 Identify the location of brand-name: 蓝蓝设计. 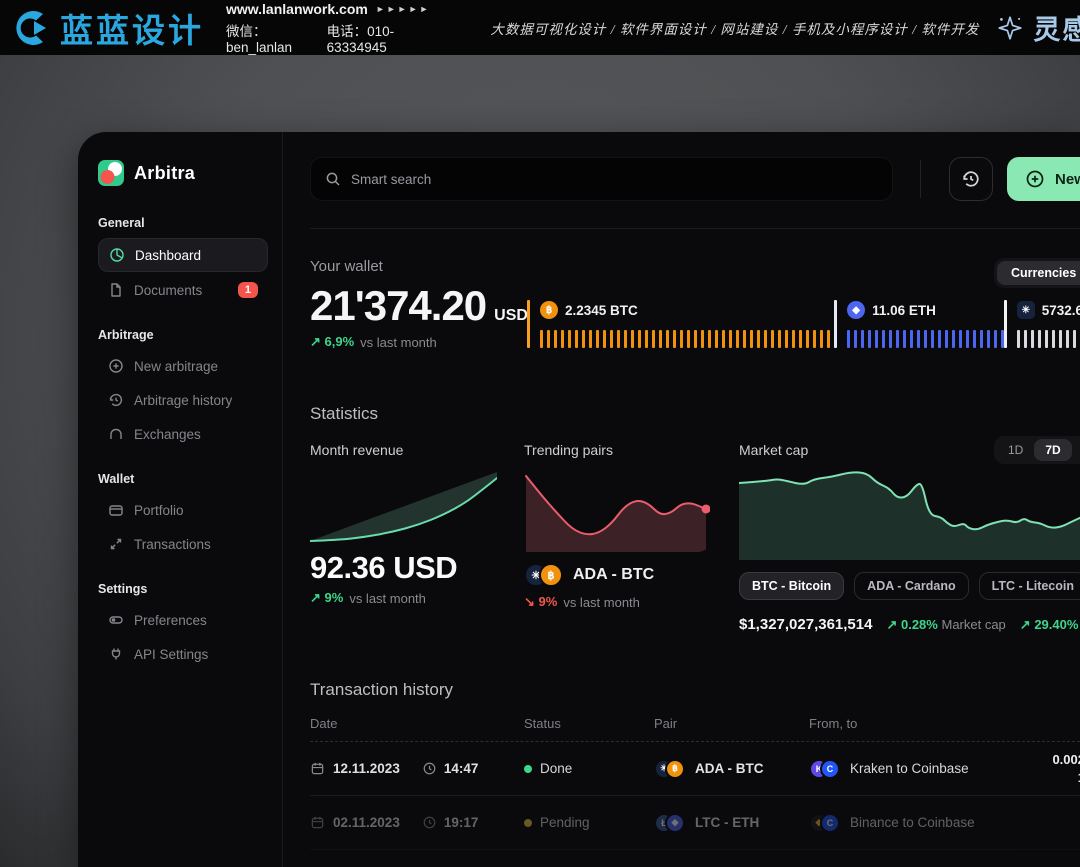
(132, 30).